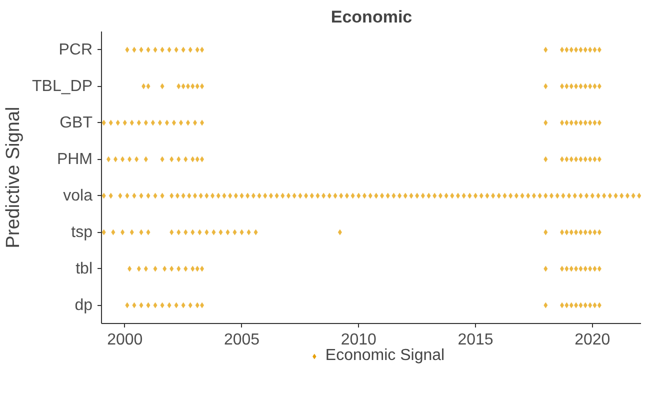 The image size is (661, 416). I want to click on x-tick-label: 2015, so click(476, 340).